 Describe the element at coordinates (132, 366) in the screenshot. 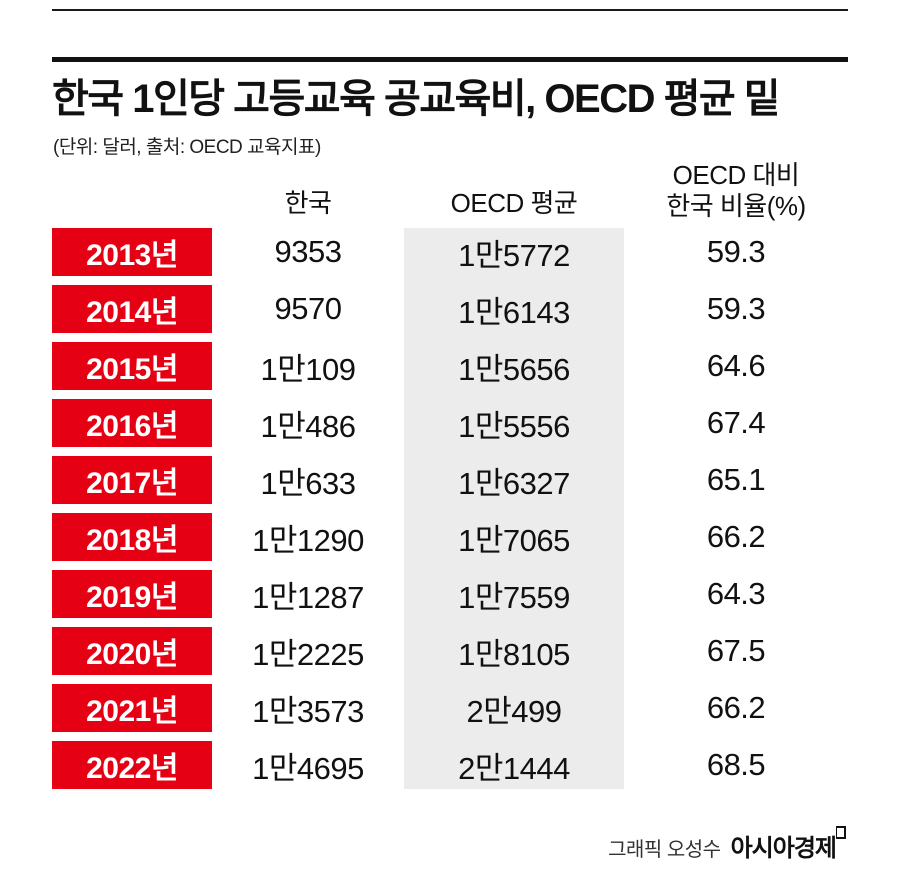

I see `year-badge: 2015년` at that location.